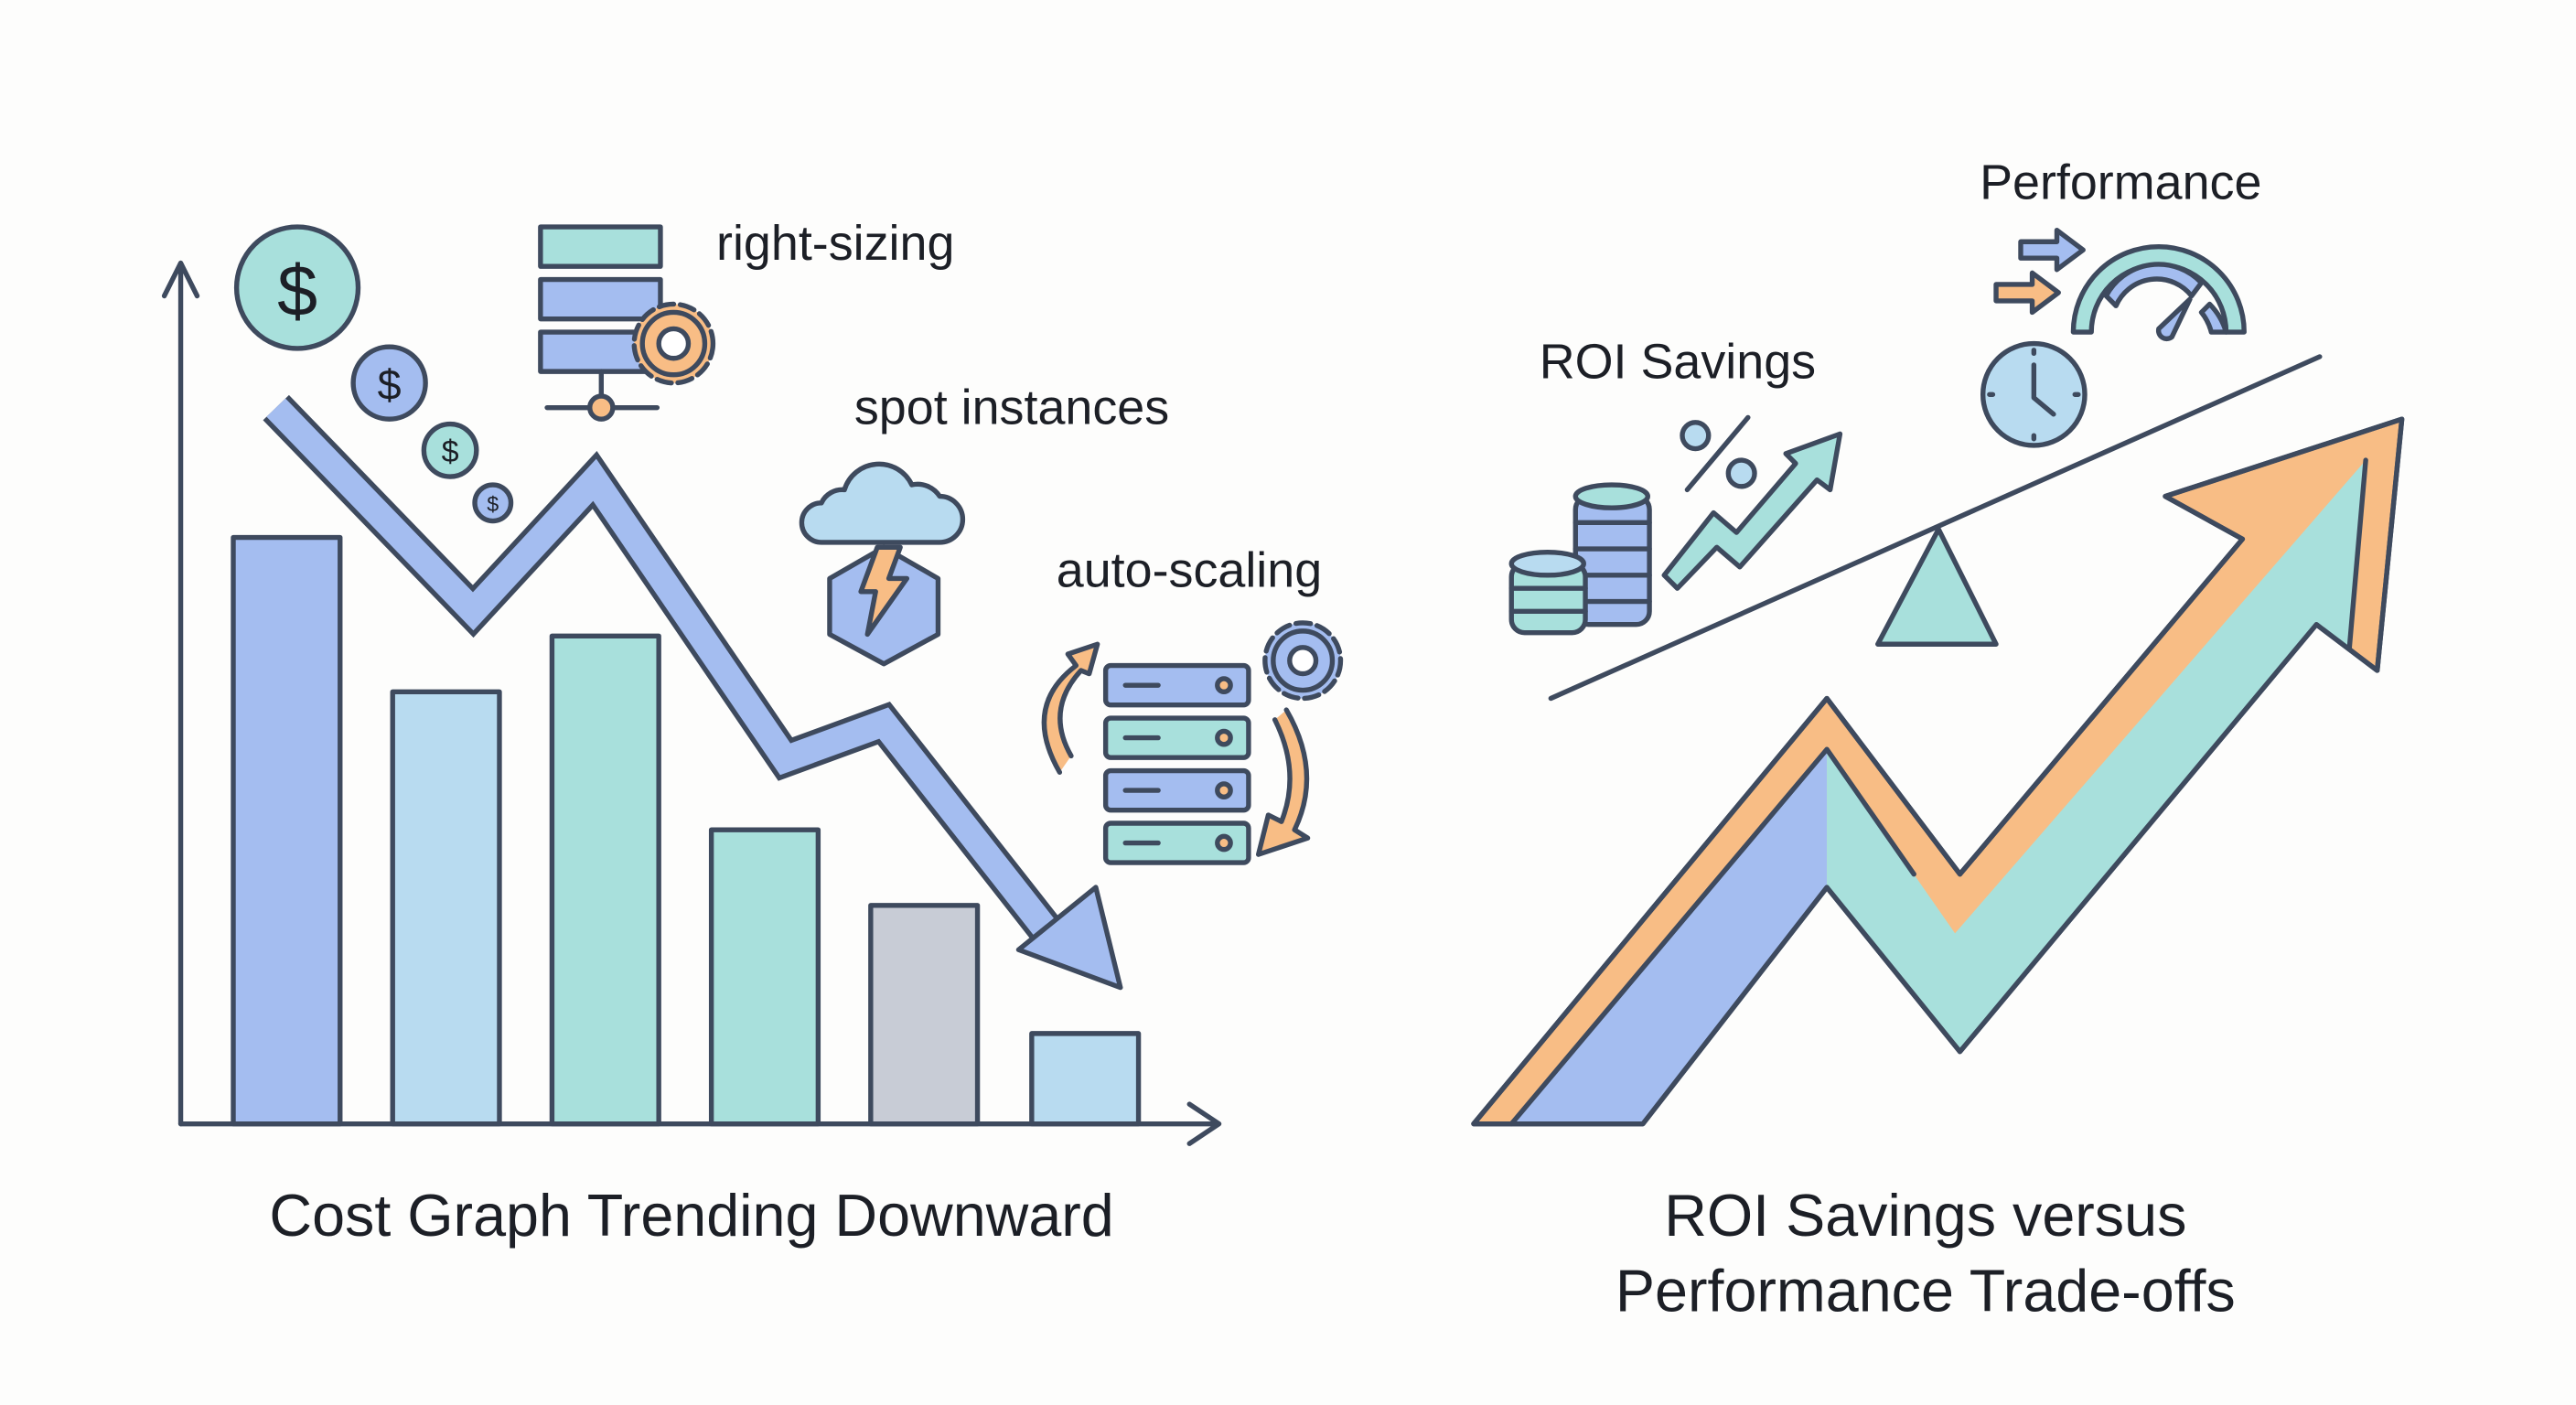 Image resolution: width=2576 pixels, height=1405 pixels. I want to click on downward-trend-arrow-icon, so click(693, 692).